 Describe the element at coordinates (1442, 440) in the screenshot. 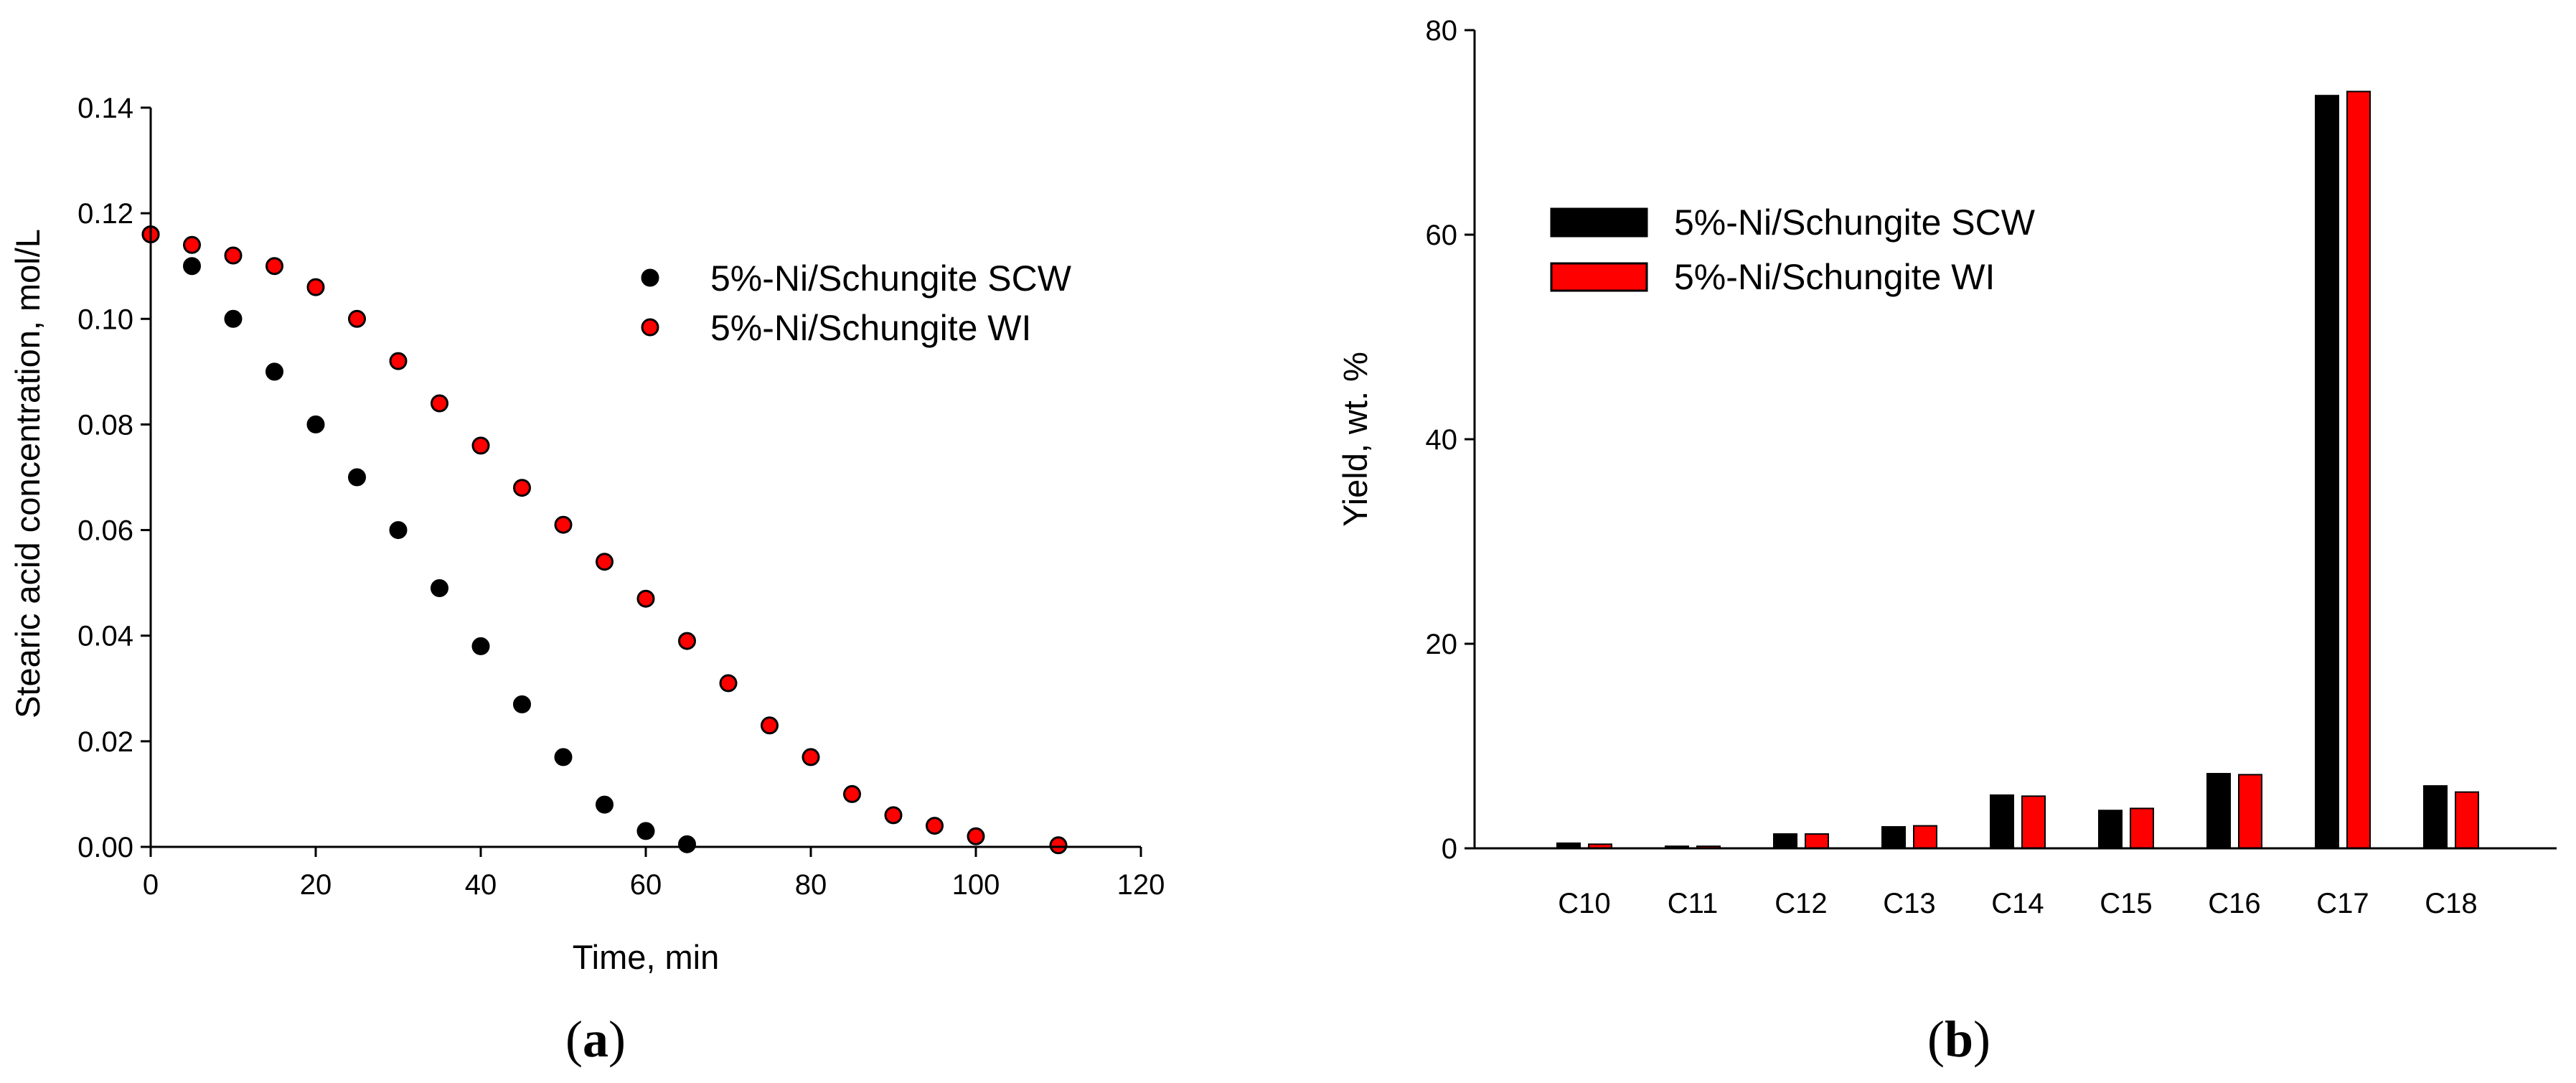

I see `panel-b-y-tick-label: 40` at that location.